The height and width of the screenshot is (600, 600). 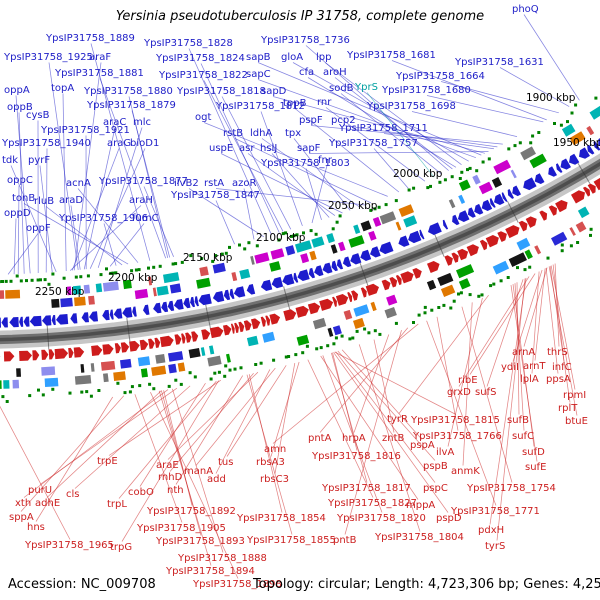 What do you see at coordinates (144, 143) in the screenshot?
I see `gene-label: bioD1` at bounding box center [144, 143].